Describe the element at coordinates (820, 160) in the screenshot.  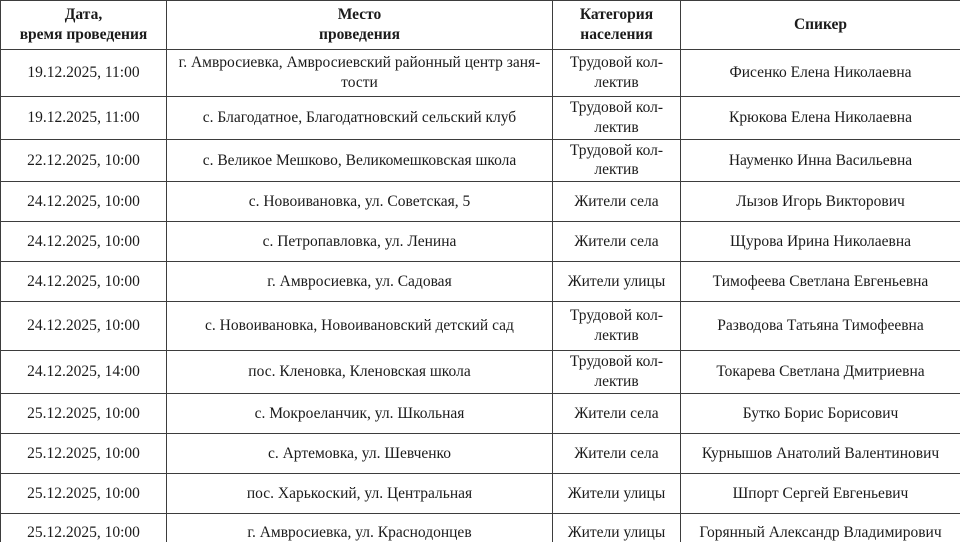
I see `cell-speaker: Науменко Инна Васильевна` at that location.